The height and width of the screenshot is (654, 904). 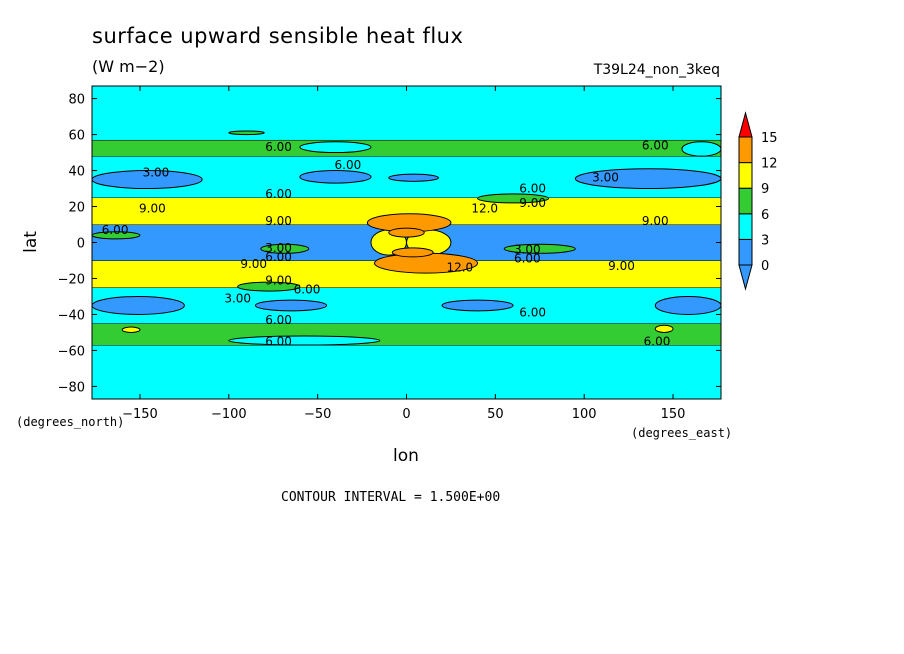 What do you see at coordinates (76, 172) in the screenshot?
I see `y-tick-label: 40` at bounding box center [76, 172].